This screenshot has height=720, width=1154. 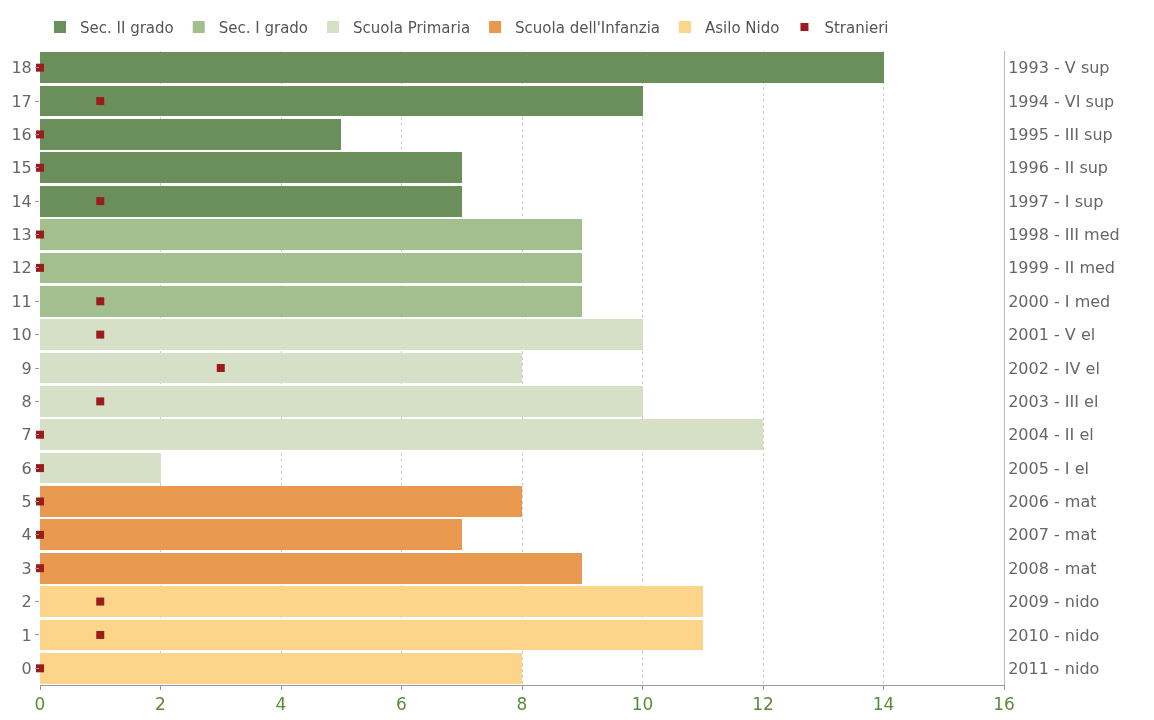 What do you see at coordinates (763, 704) in the screenshot?
I see `x-tick-label: 12` at bounding box center [763, 704].